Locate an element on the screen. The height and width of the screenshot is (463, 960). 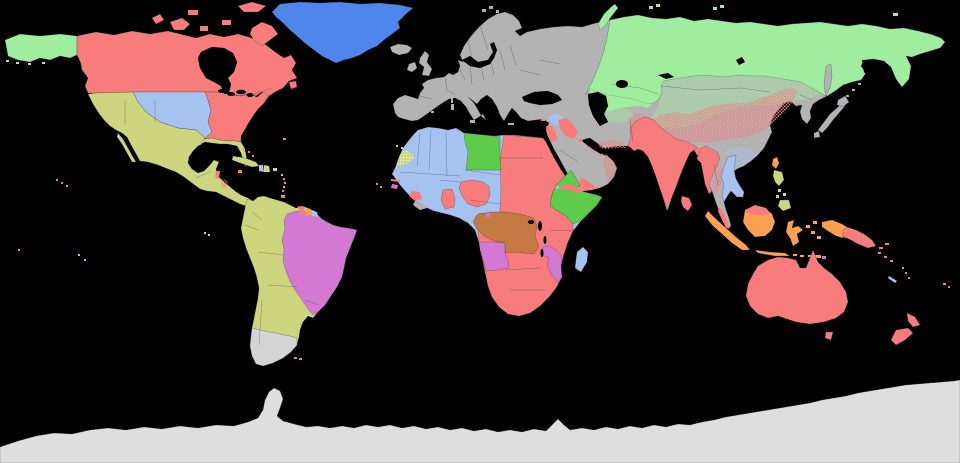
region-angola is located at coordinates (494, 256).